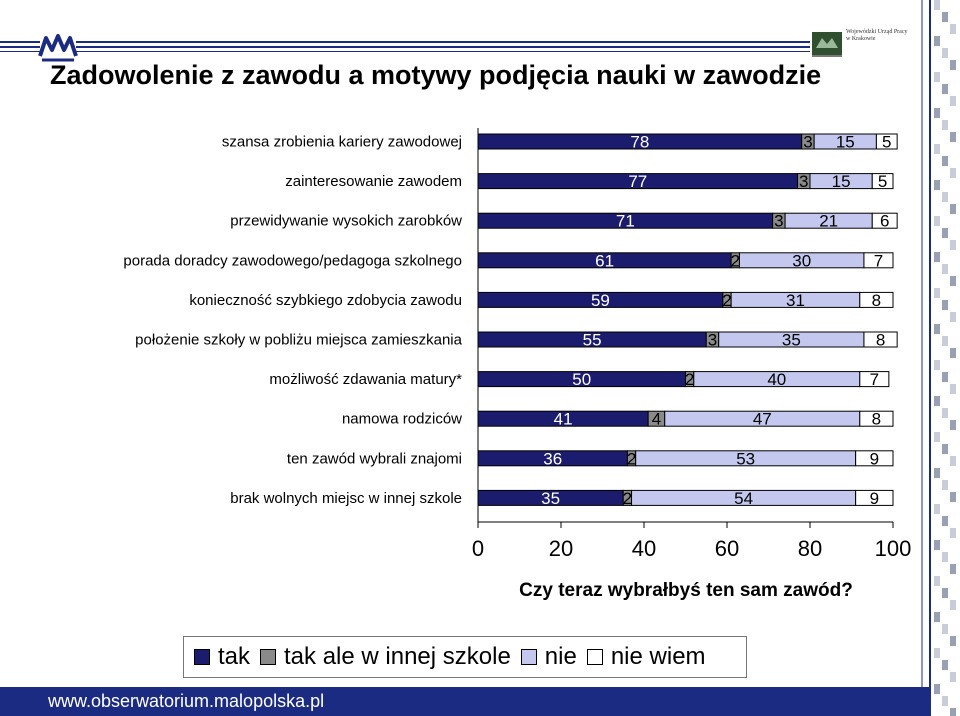 The image size is (960, 716). What do you see at coordinates (827, 44) in the screenshot?
I see `eagle-emblem-icon` at bounding box center [827, 44].